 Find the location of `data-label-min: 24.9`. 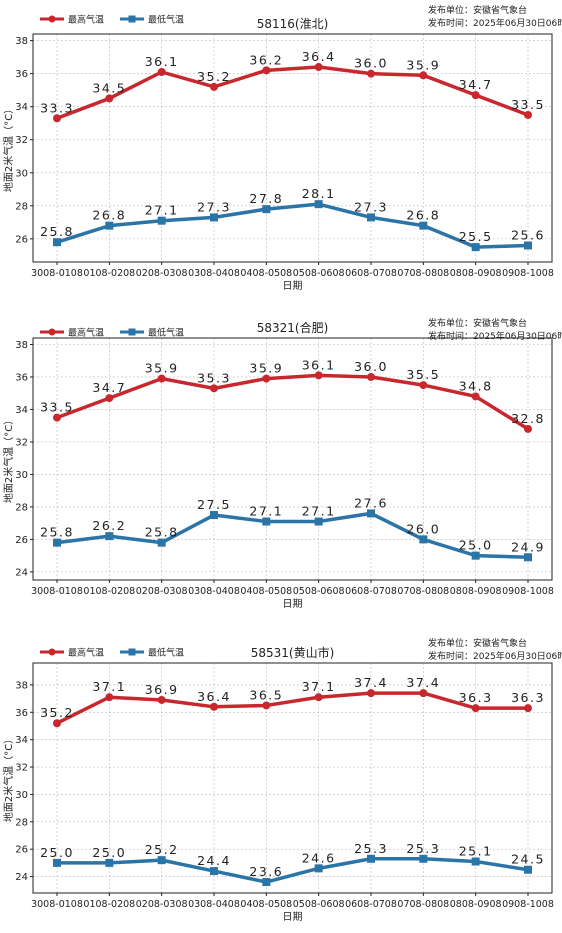

data-label-min: 24.9 is located at coordinates (528, 546).